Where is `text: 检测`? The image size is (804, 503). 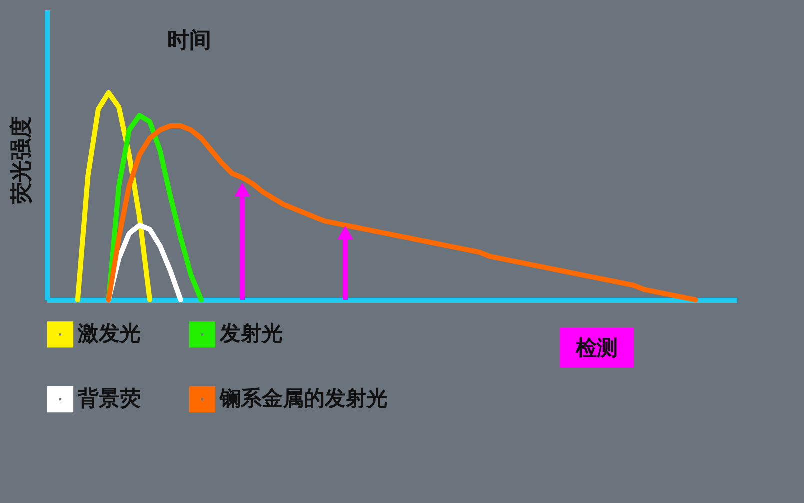 text: 检测 is located at coordinates (597, 348).